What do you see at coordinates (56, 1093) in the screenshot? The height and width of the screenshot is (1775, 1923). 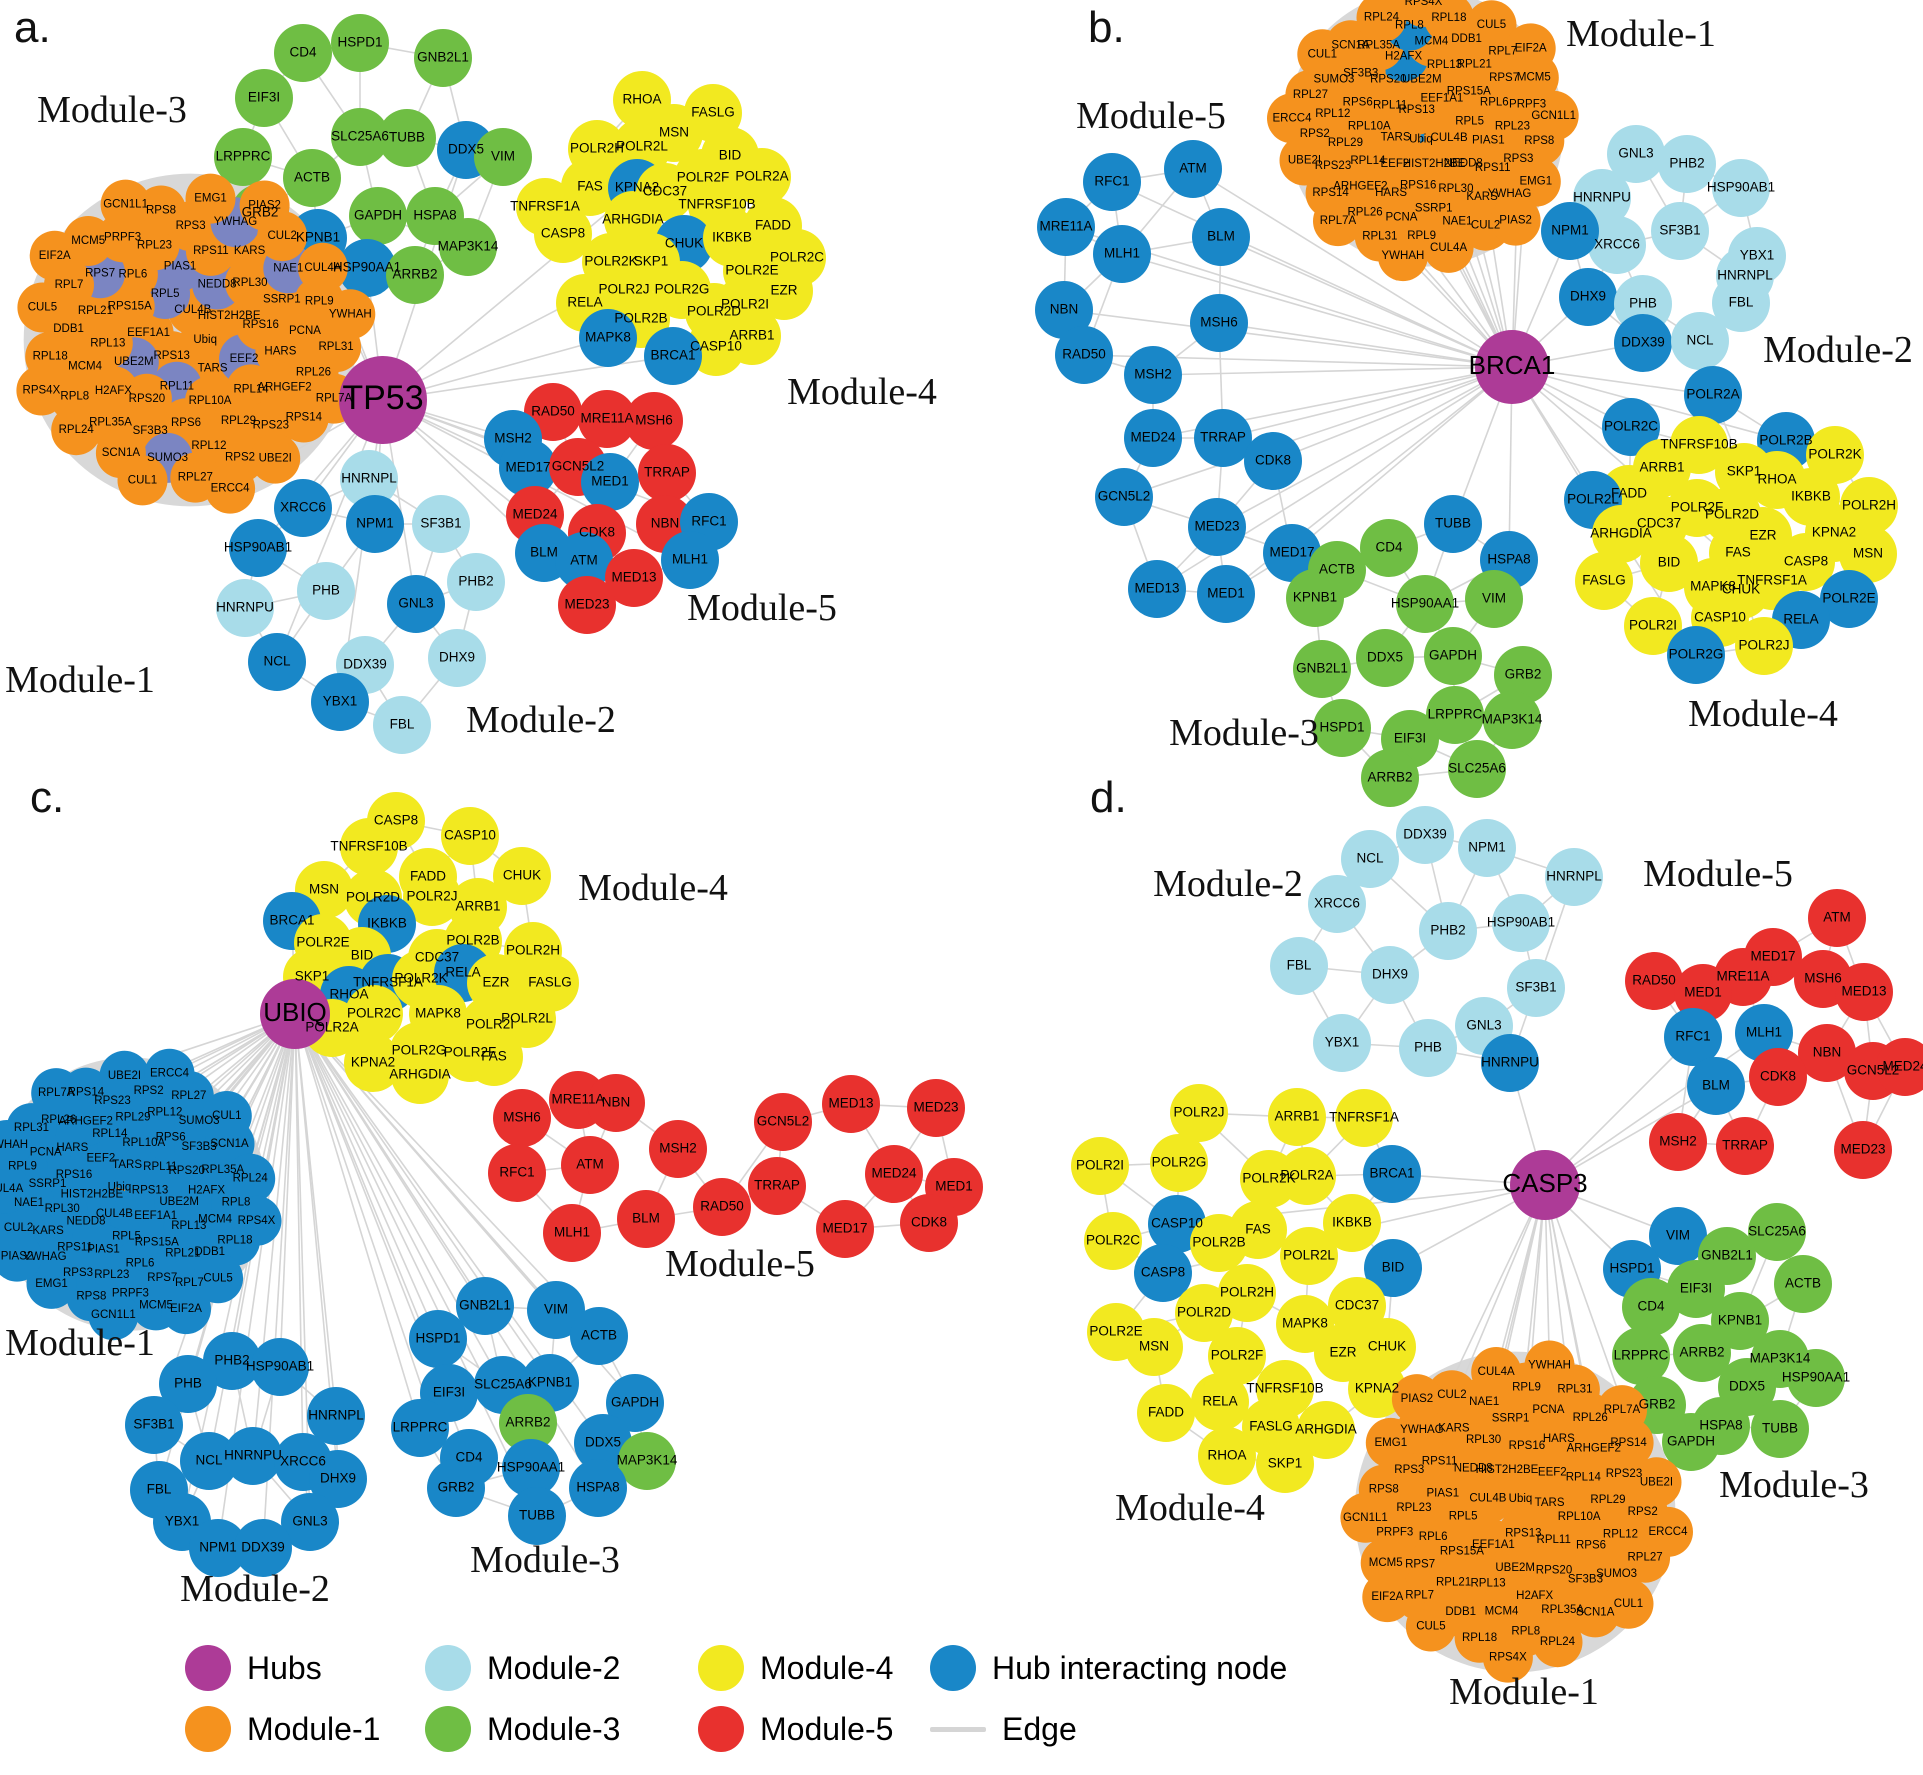 I see `node-label-RPL7A: RPL7A` at bounding box center [56, 1093].